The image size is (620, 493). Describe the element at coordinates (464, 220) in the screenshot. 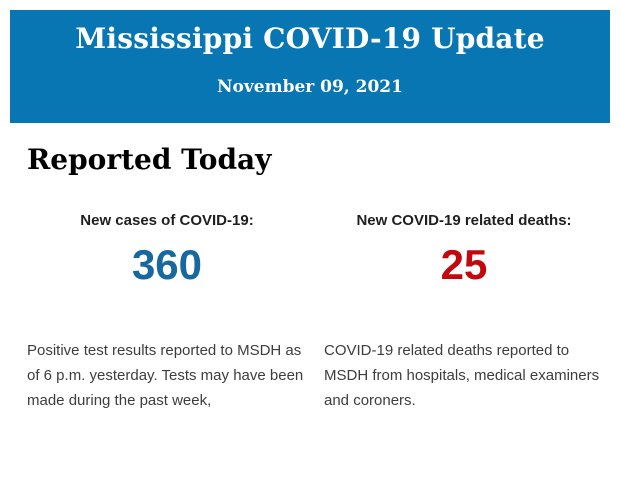

I see `deaths-label: New COVID-19 related deaths:` at that location.